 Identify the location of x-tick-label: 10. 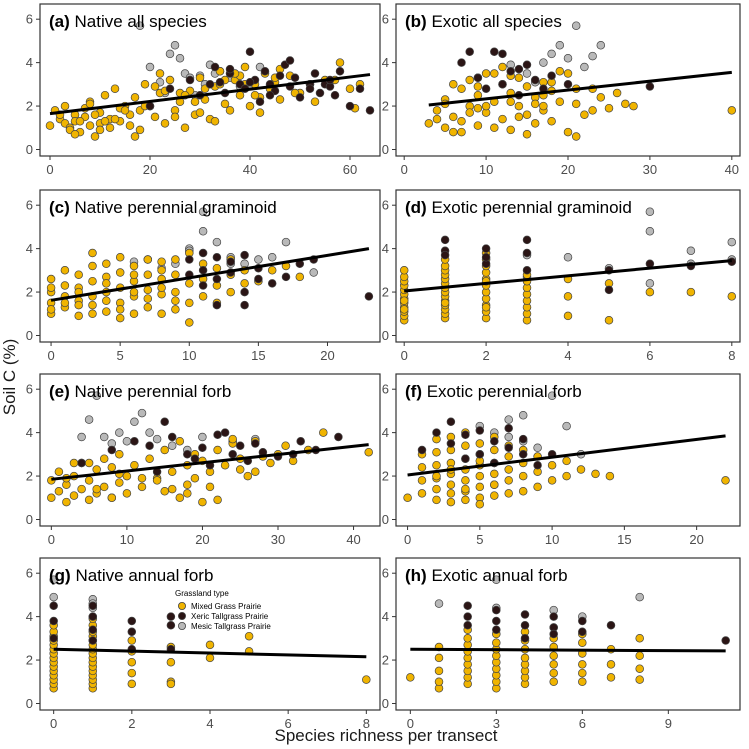
(486, 169).